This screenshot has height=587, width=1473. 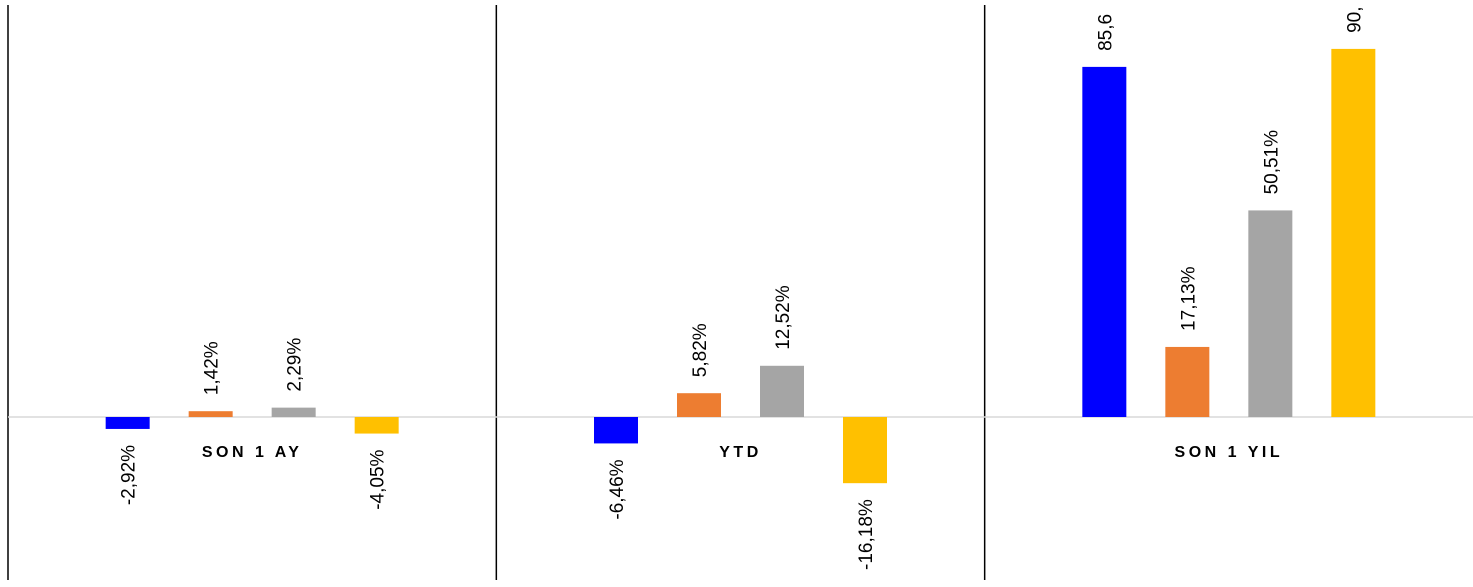 I want to click on data-label: 90,, so click(x=1354, y=19).